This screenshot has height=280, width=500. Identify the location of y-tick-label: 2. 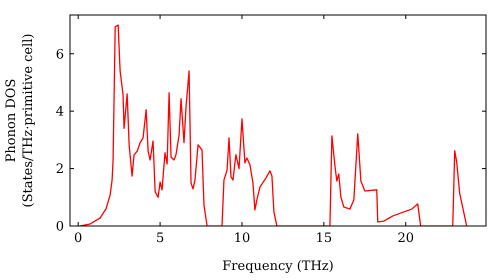
(60, 170).